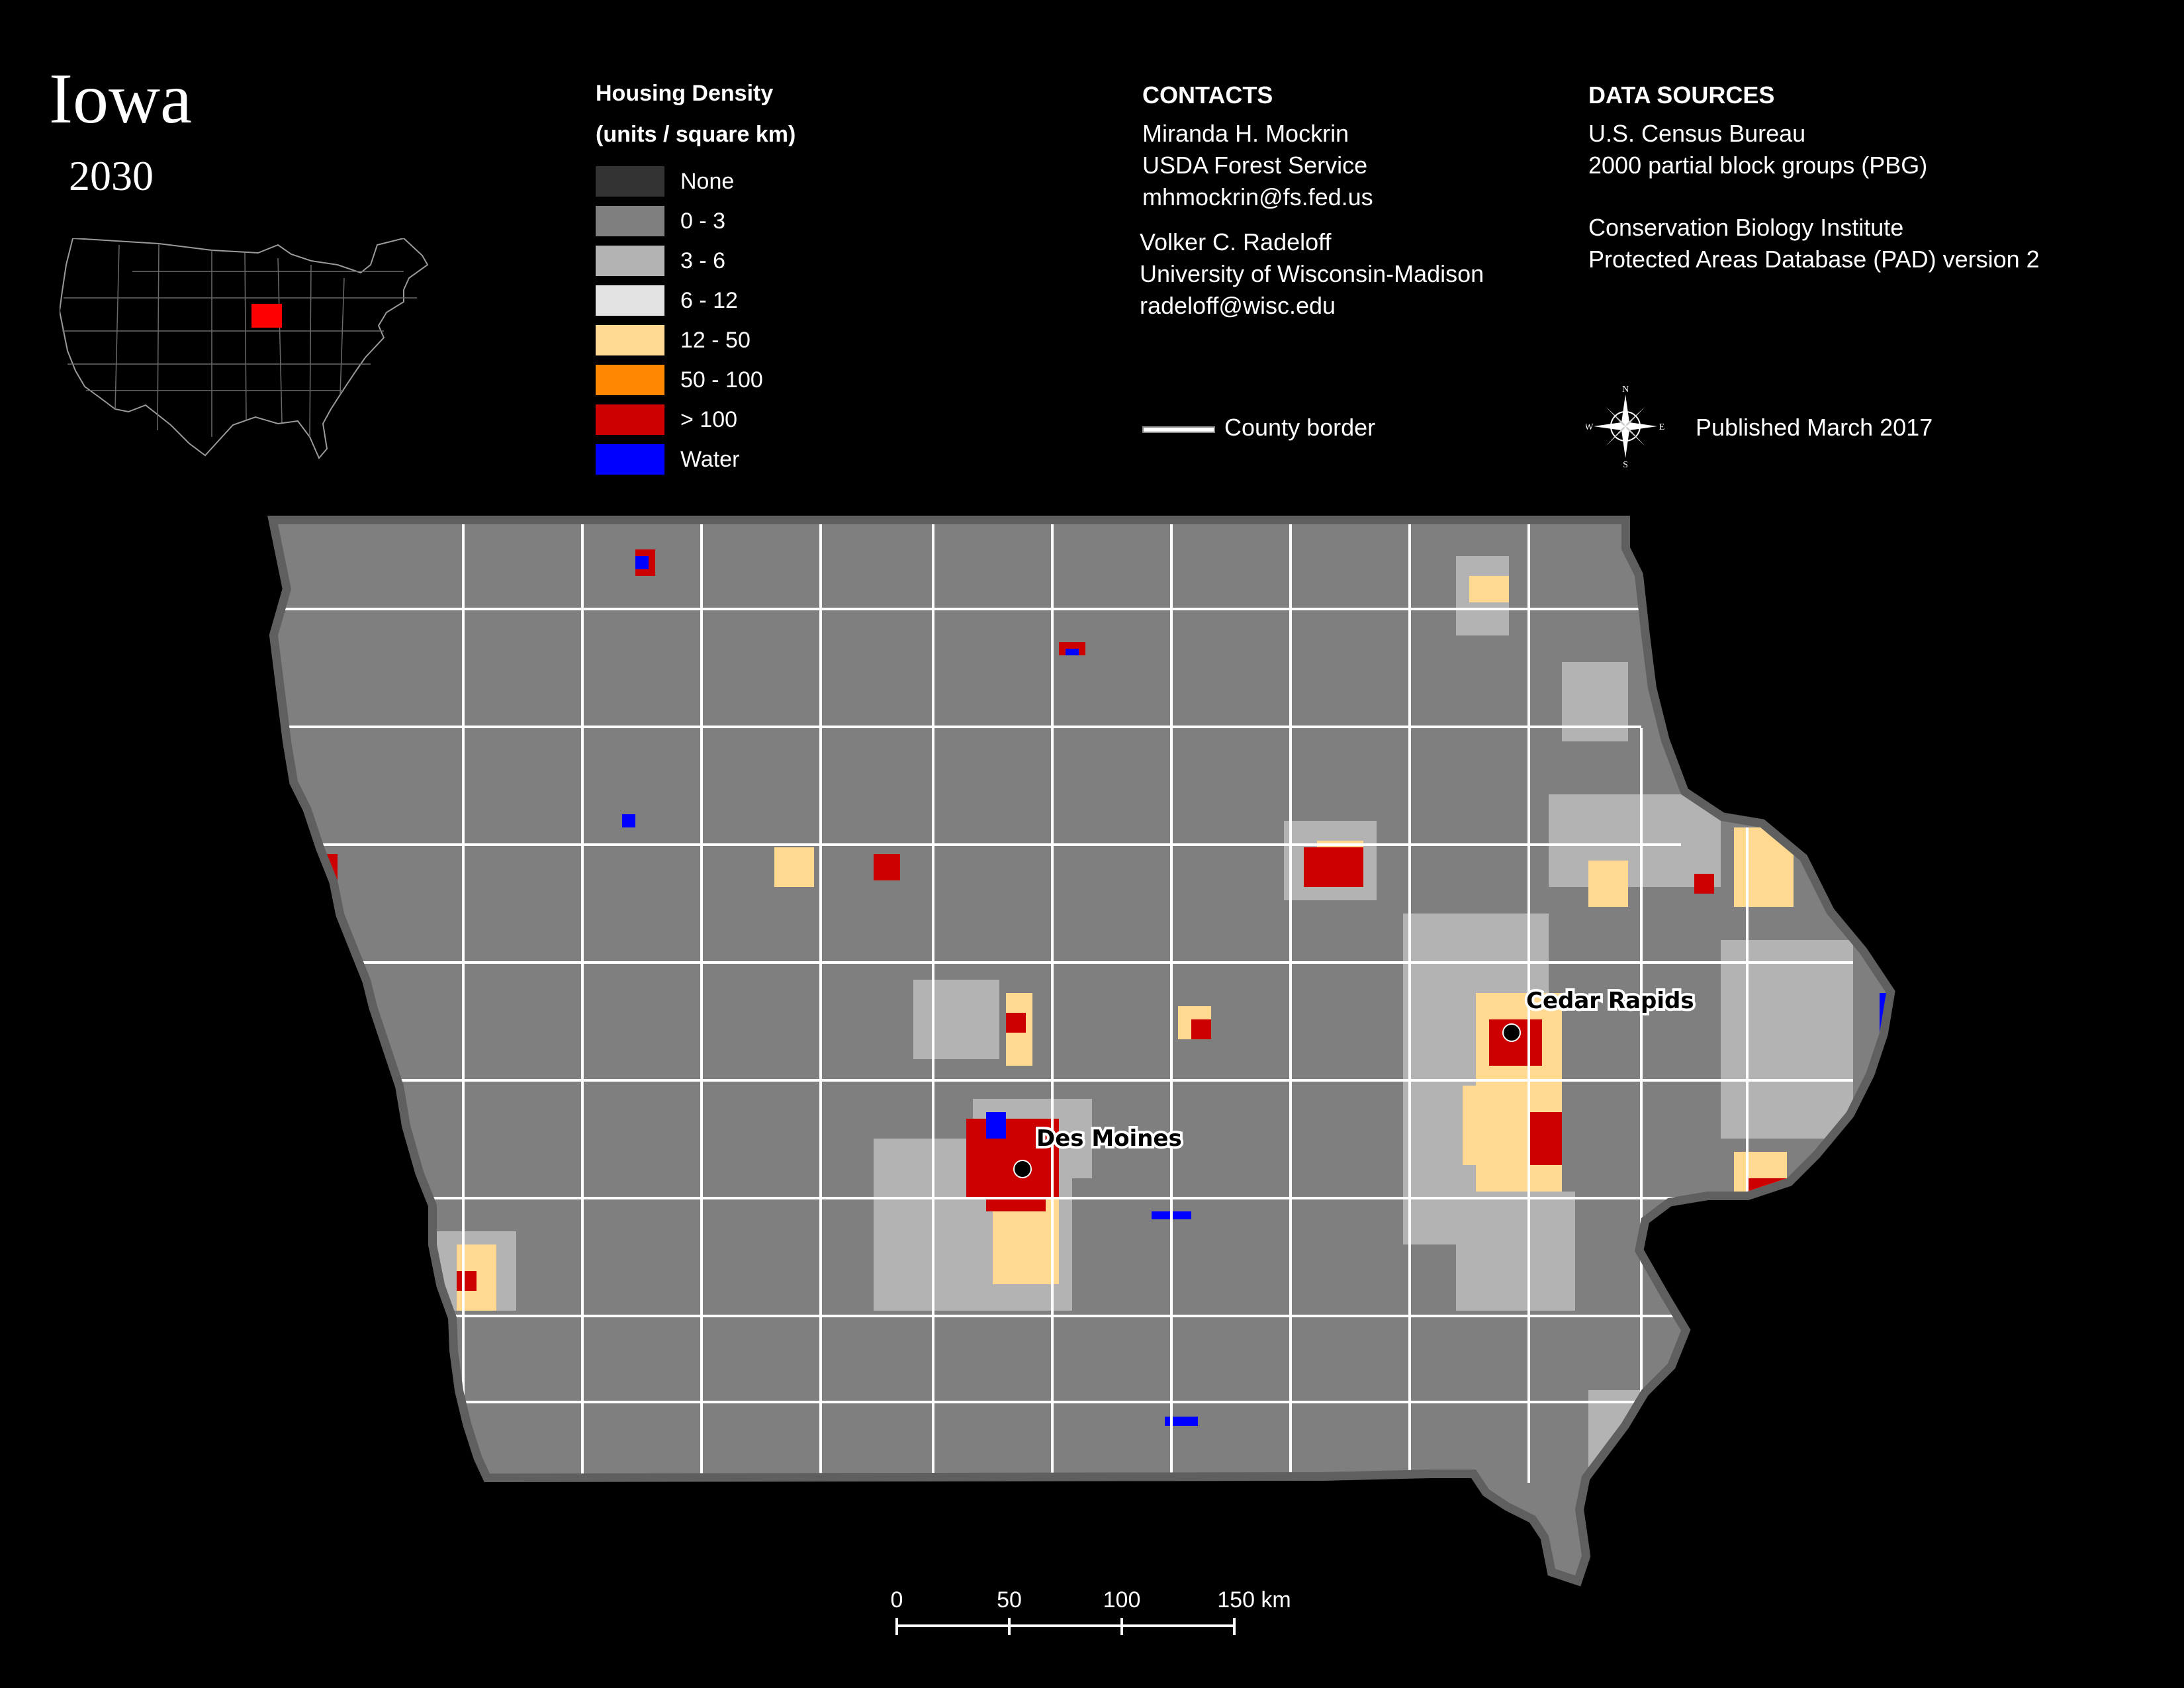  Describe the element at coordinates (703, 221) in the screenshot. I see `legend-label: 0 - 3` at that location.